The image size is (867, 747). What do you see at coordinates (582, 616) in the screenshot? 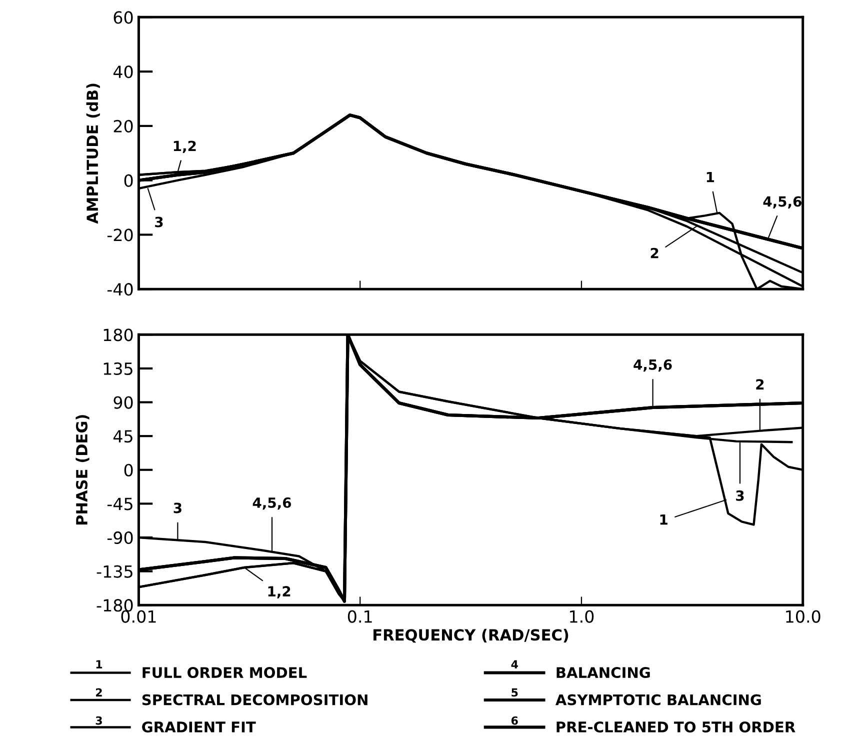
I see `x-tick-label: 1.0` at bounding box center [582, 616].